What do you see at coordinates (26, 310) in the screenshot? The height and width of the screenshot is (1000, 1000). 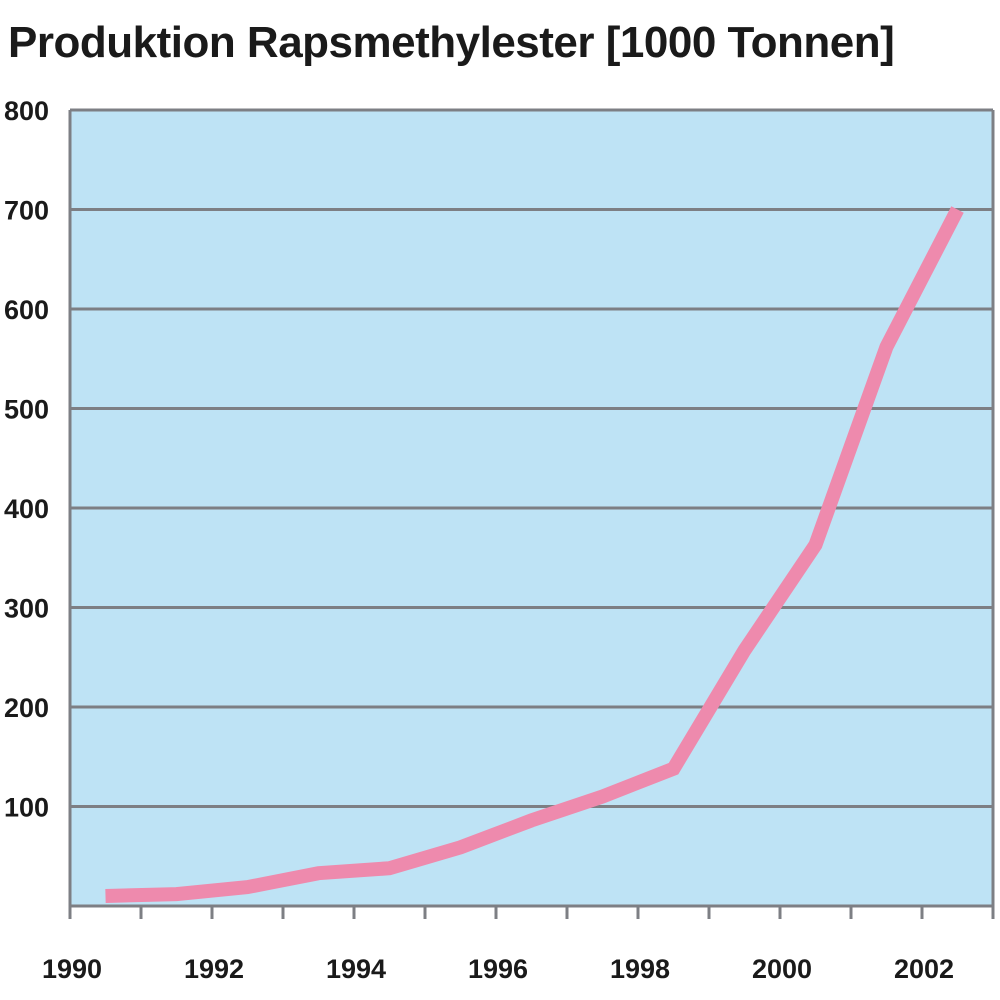 I see `y-tick-label-600: 600` at bounding box center [26, 310].